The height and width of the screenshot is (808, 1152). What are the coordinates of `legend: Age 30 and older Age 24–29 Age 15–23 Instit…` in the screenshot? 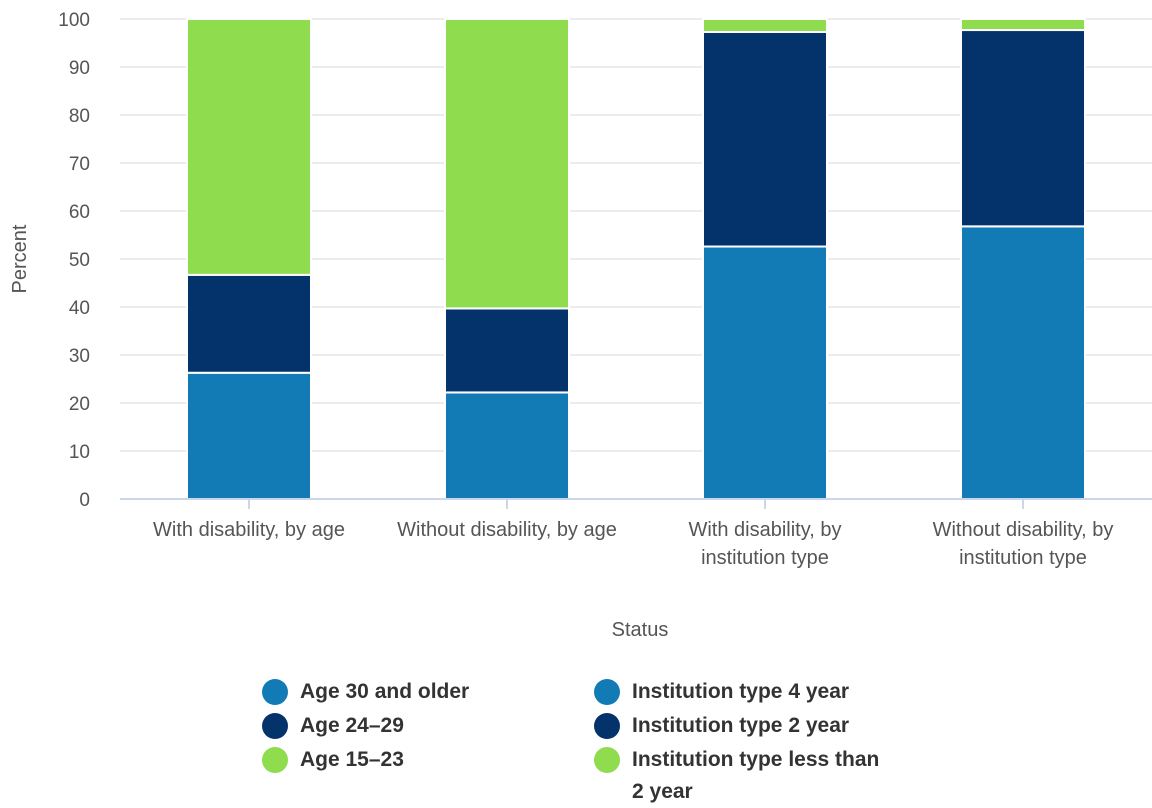 It's located at (582, 741).